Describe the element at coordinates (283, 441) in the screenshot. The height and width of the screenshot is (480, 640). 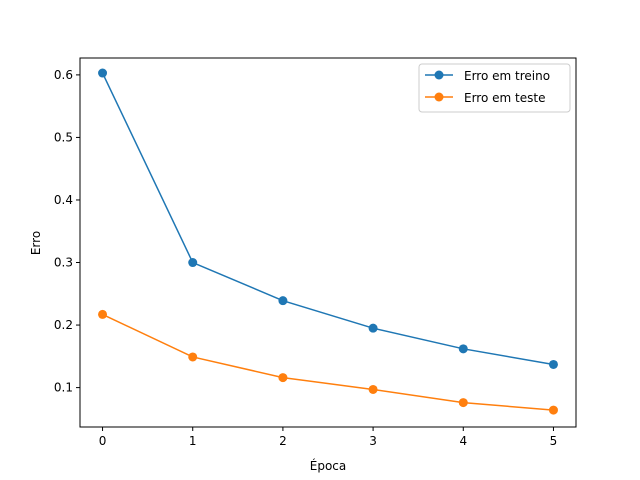
I see `x-tick-label: 2` at that location.